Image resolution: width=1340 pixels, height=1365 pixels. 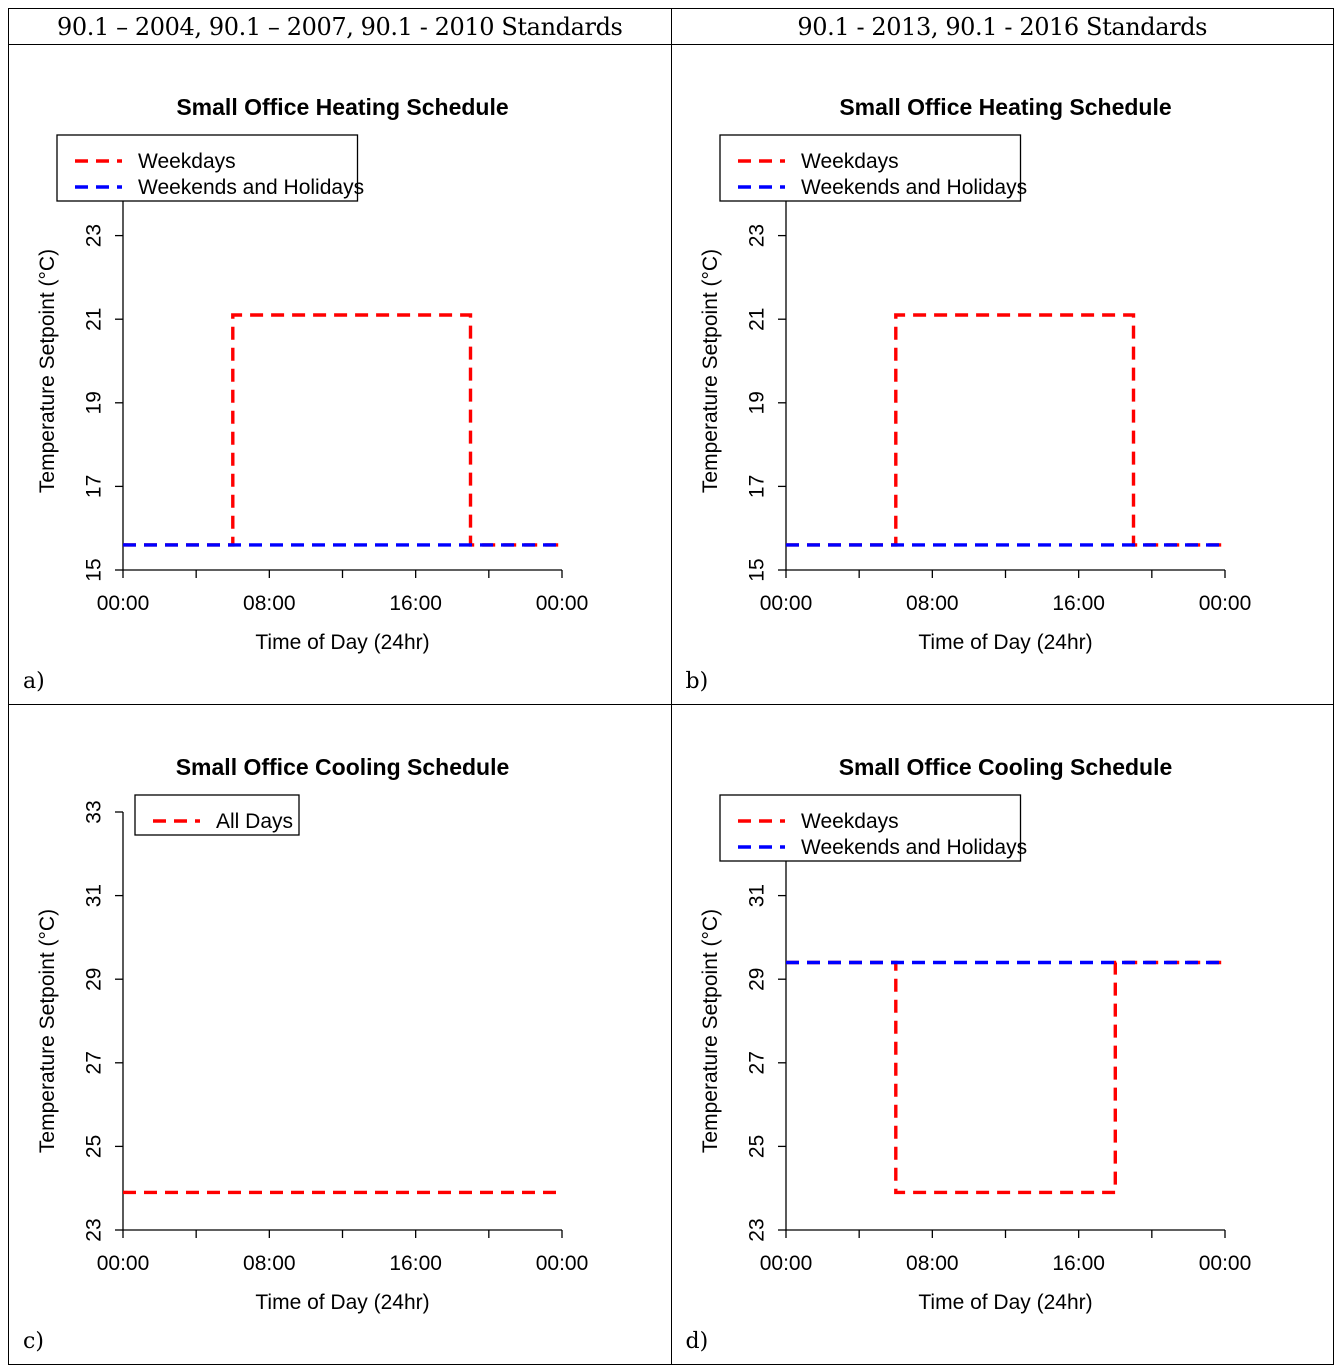 What do you see at coordinates (697, 681) in the screenshot?
I see `panel-label-b: b)` at bounding box center [697, 681].